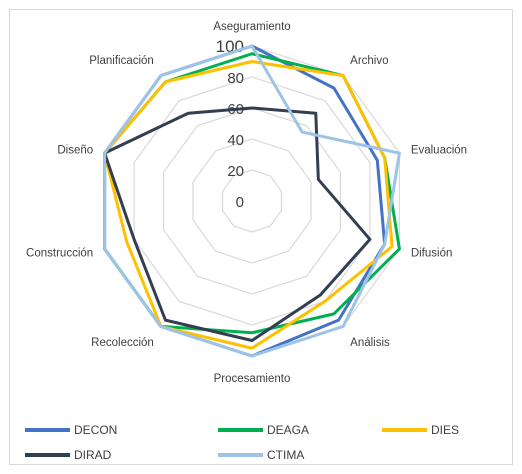 The width and height of the screenshot is (522, 474). Describe the element at coordinates (252, 379) in the screenshot. I see `category-label: Procesamiento` at that location.